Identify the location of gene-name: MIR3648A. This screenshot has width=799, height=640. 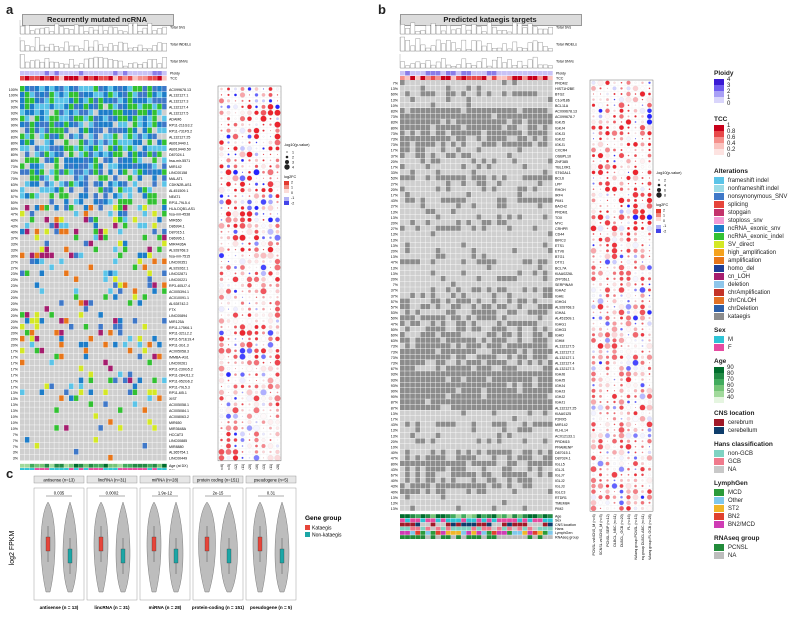
(178, 429).